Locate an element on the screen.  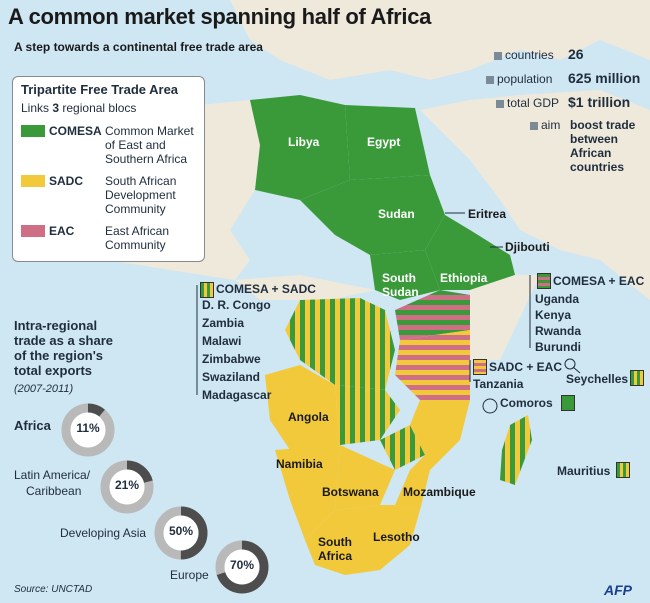
sadc-eac-swatch is located at coordinates (480, 367).